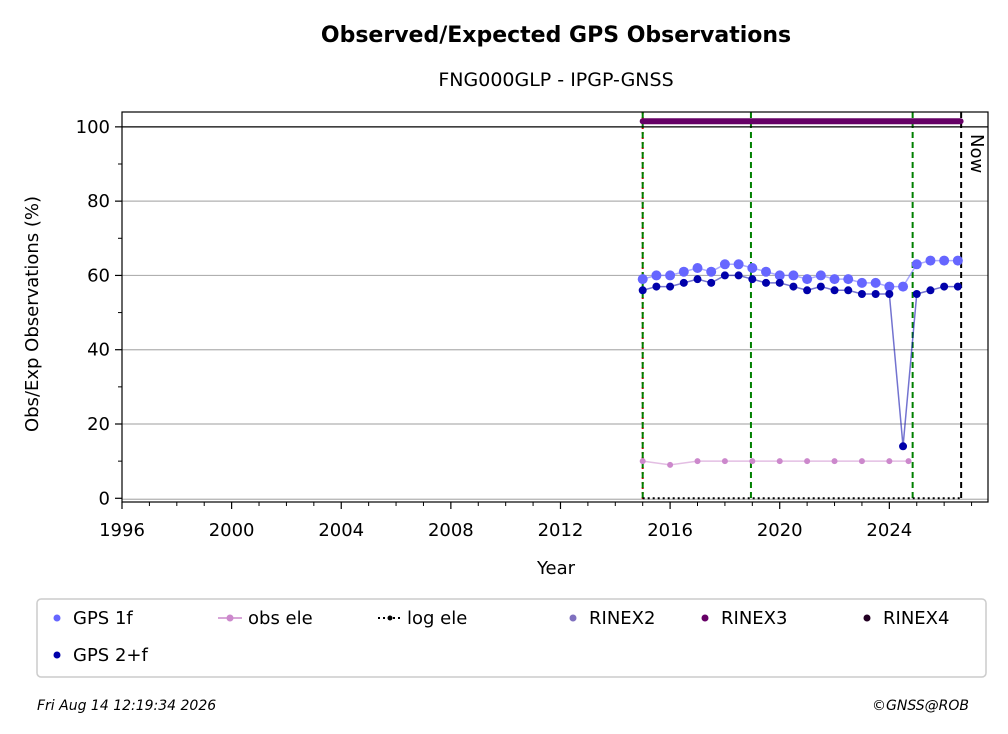 This screenshot has width=1008, height=734. I want to click on x-tick-label: 2004, so click(341, 530).